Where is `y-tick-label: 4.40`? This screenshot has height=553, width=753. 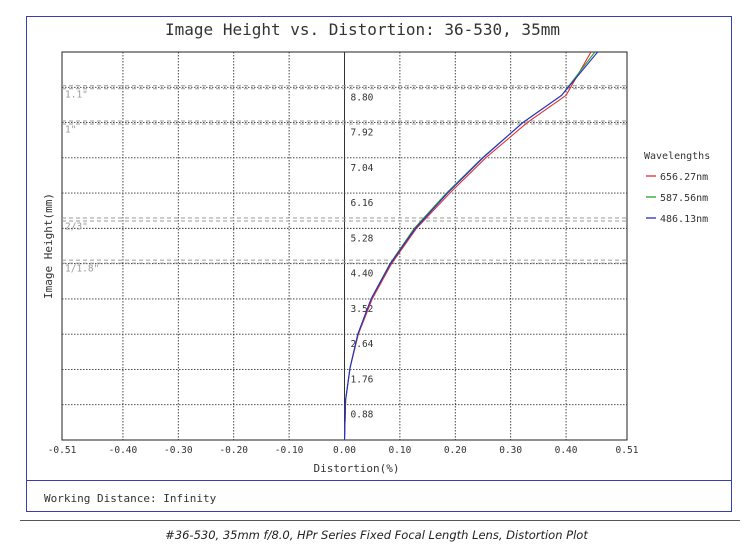 y-tick-label: 4.40 is located at coordinates (362, 274).